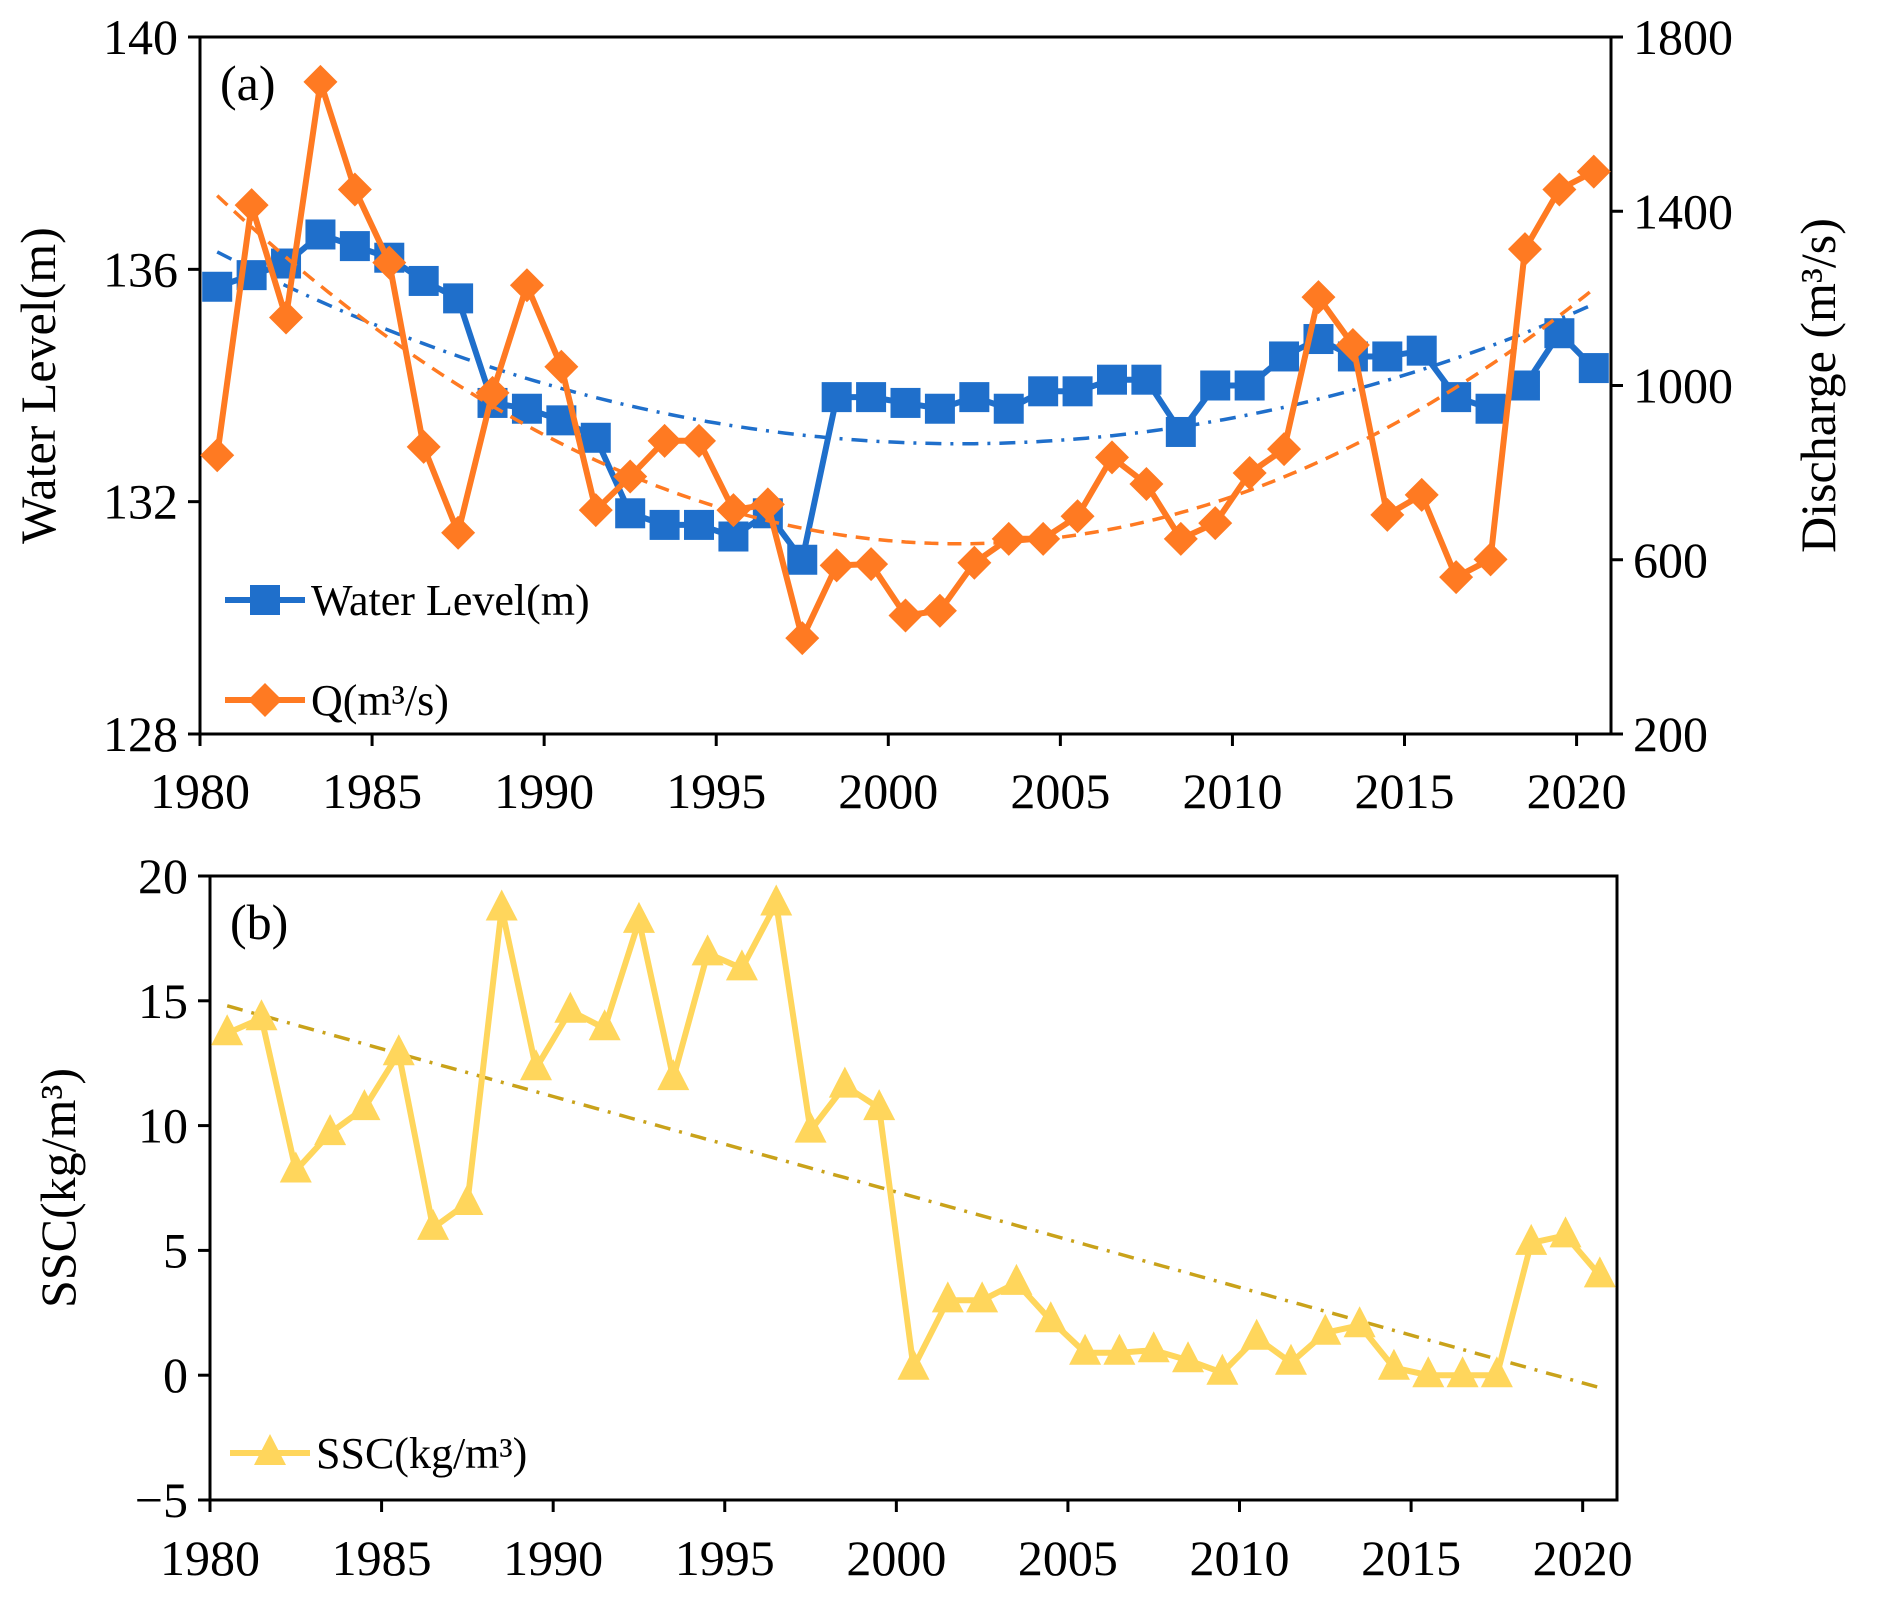  What do you see at coordinates (450, 600) in the screenshot?
I see `legend-label: Water Level(m)` at bounding box center [450, 600].